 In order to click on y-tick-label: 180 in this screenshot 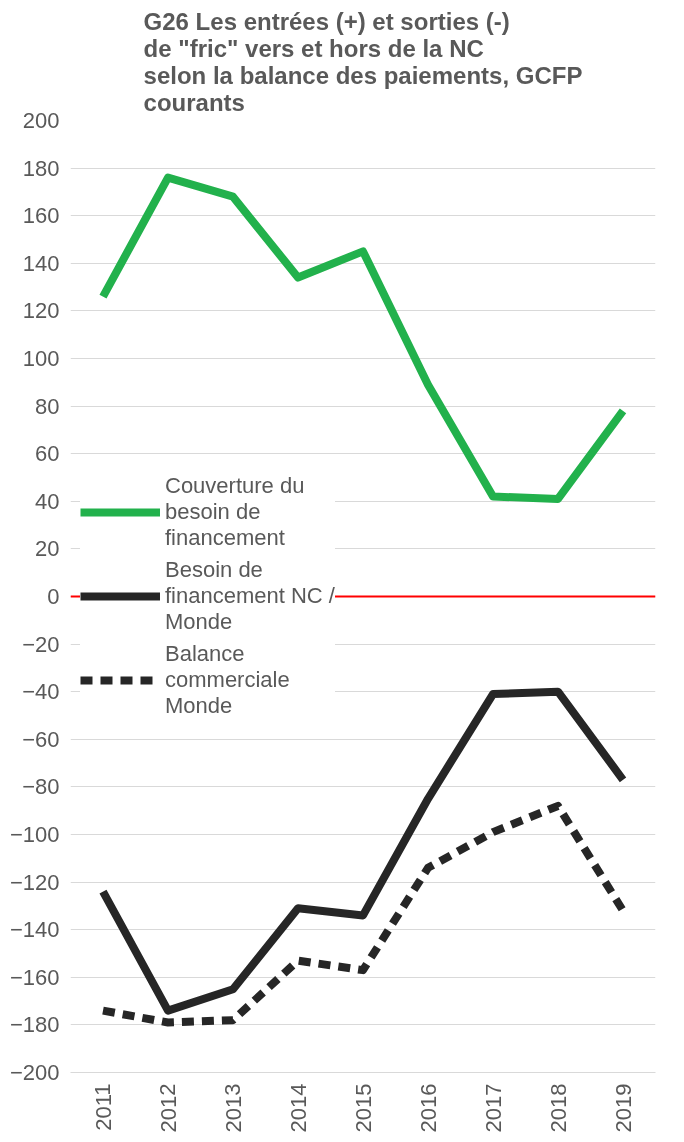, I will do `click(41, 168)`.